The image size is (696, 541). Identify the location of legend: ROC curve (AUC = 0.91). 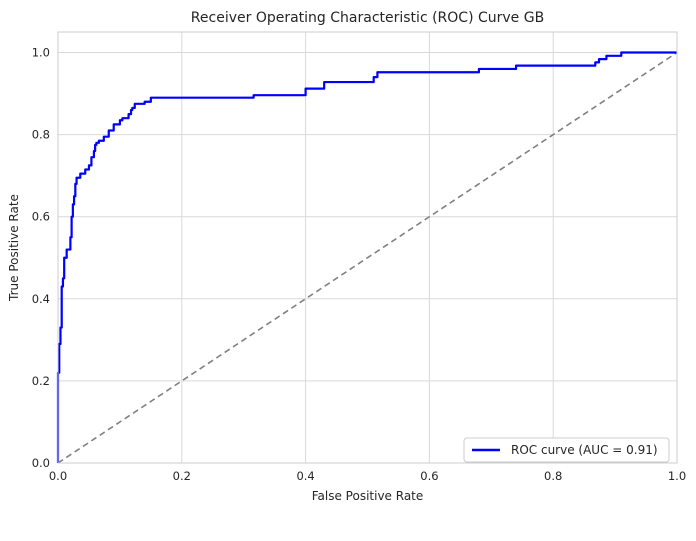
(566, 450).